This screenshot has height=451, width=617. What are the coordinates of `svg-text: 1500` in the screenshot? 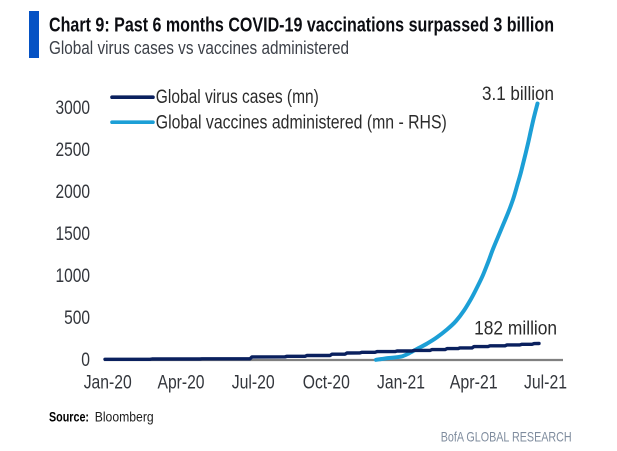 It's located at (73, 234).